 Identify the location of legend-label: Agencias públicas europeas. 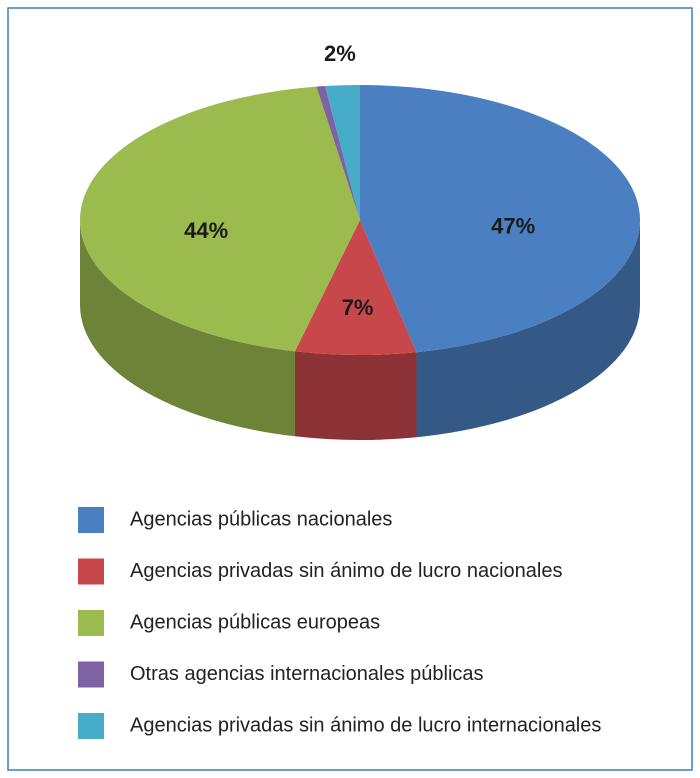
(255, 622).